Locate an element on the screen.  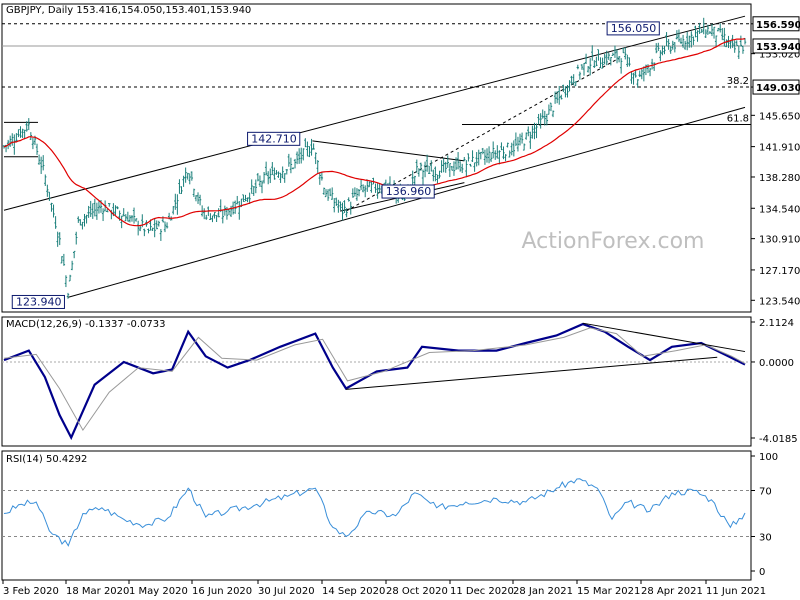
rsi-y-tick-label: 100 is located at coordinates (768, 457).